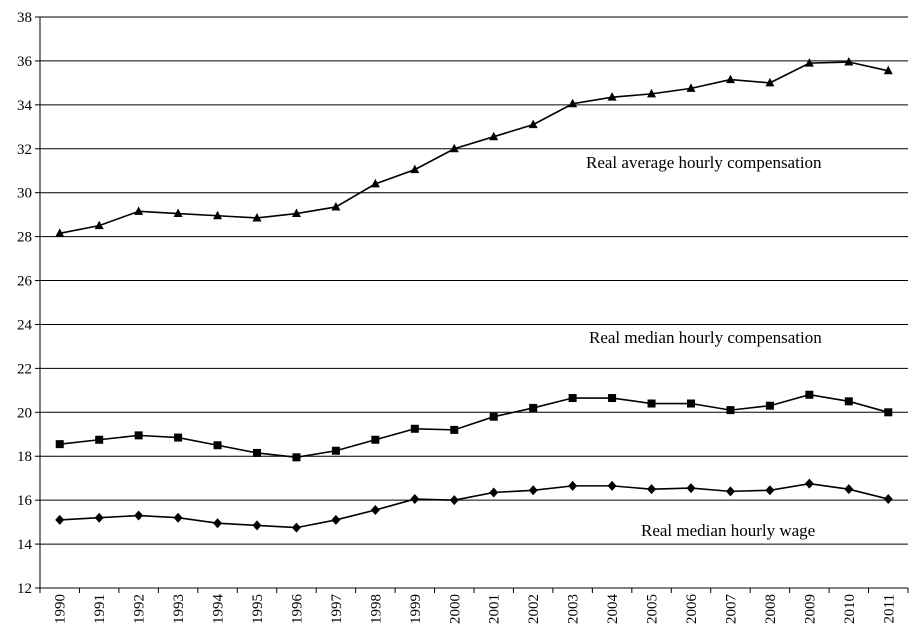 This screenshot has height=644, width=913. I want to click on series-label: Real median hourly compensation, so click(705, 337).